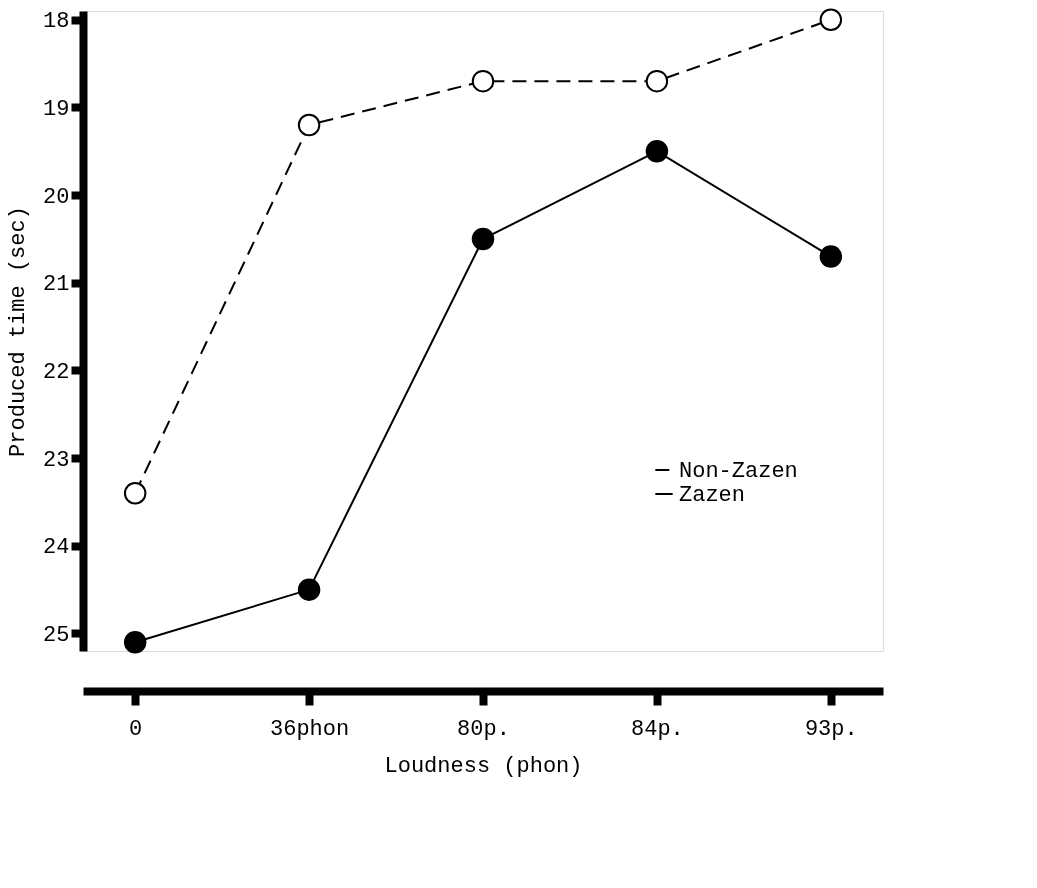  What do you see at coordinates (56, 460) in the screenshot?
I see `y-tick-label: 23` at bounding box center [56, 460].